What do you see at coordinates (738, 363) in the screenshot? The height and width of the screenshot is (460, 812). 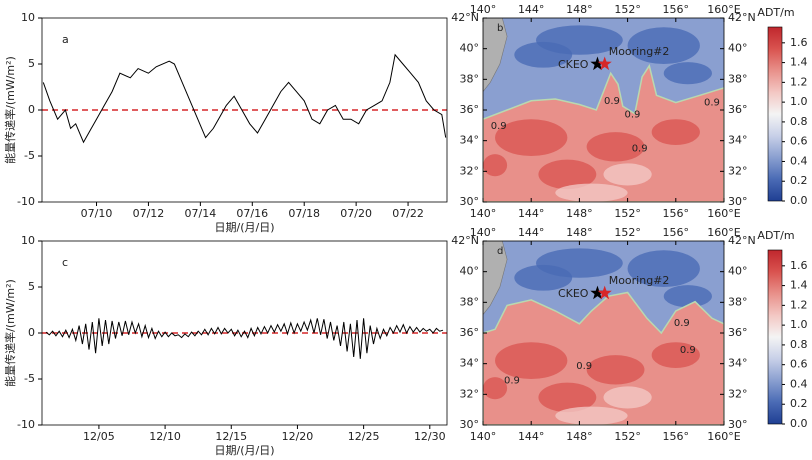 I see `y-tick-label-right: 34°` at bounding box center [738, 363].